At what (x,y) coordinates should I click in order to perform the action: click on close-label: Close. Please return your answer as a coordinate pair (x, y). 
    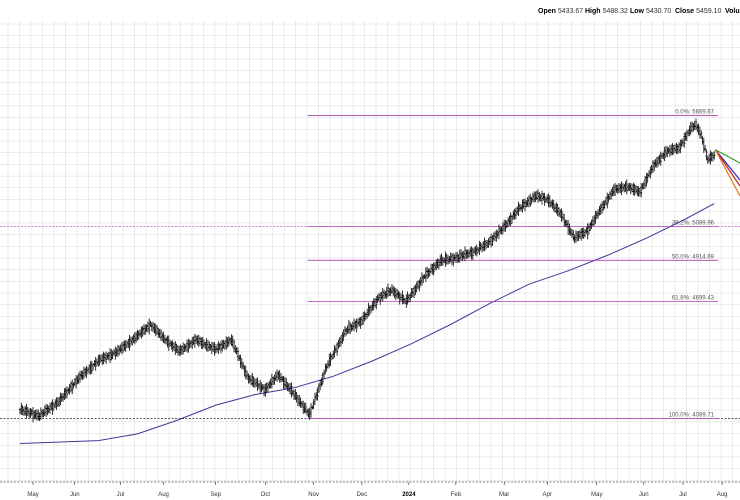
    Looking at the image, I should click on (685, 11).